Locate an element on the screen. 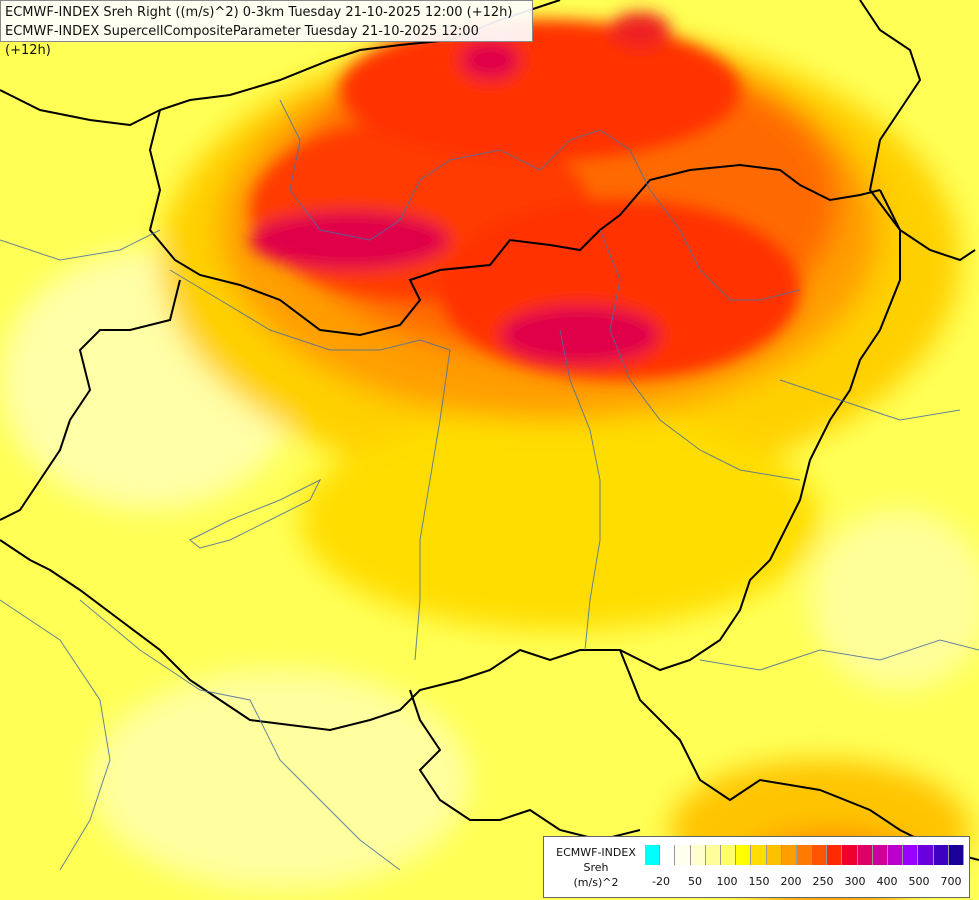 This screenshot has width=979, height=900. legend-tick-label: 700 is located at coordinates (951, 881).